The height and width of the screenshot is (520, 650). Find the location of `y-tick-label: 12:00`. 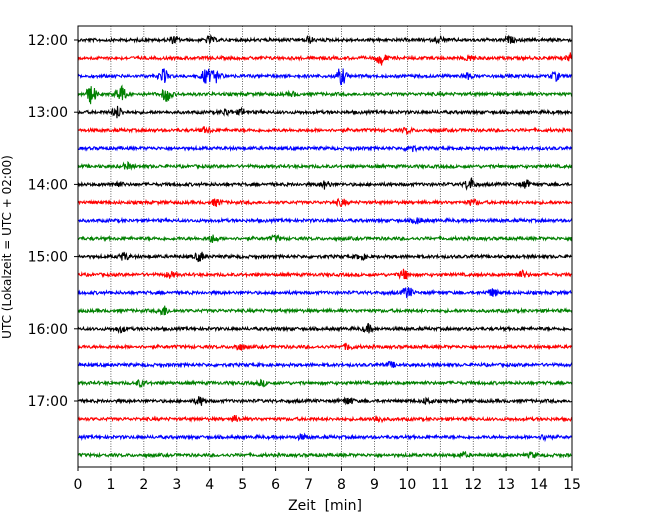

y-tick-label: 12:00 is located at coordinates (48, 41).